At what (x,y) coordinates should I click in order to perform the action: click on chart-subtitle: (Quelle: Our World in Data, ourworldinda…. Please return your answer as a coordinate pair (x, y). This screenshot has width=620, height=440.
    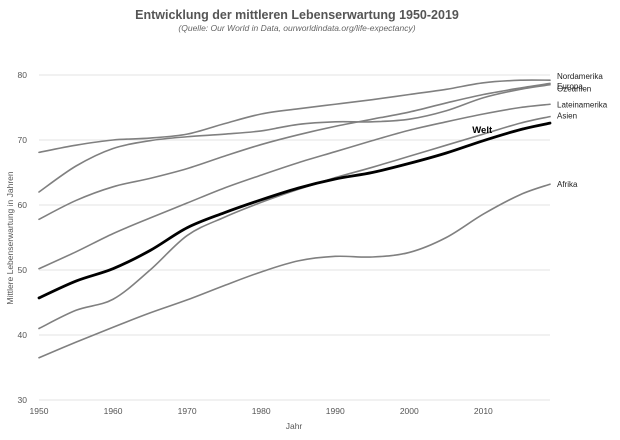
    Looking at the image, I should click on (296, 28).